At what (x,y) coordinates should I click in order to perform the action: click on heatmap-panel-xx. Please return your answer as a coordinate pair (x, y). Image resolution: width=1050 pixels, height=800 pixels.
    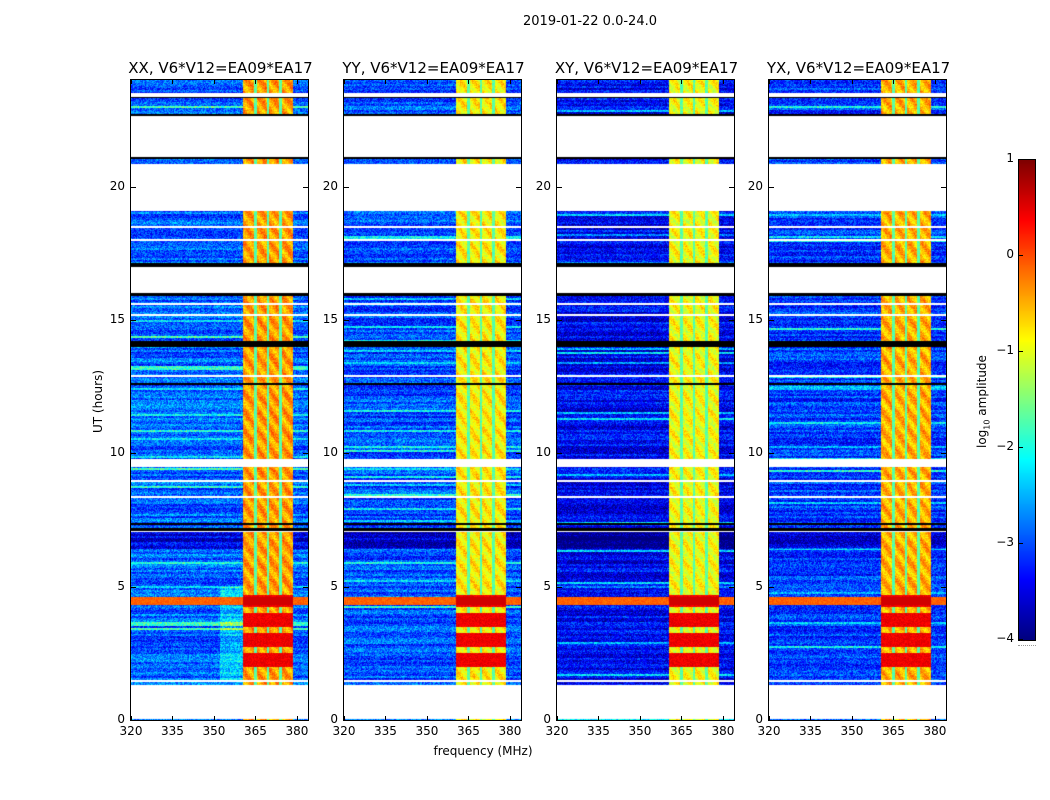
    Looking at the image, I should click on (219, 400).